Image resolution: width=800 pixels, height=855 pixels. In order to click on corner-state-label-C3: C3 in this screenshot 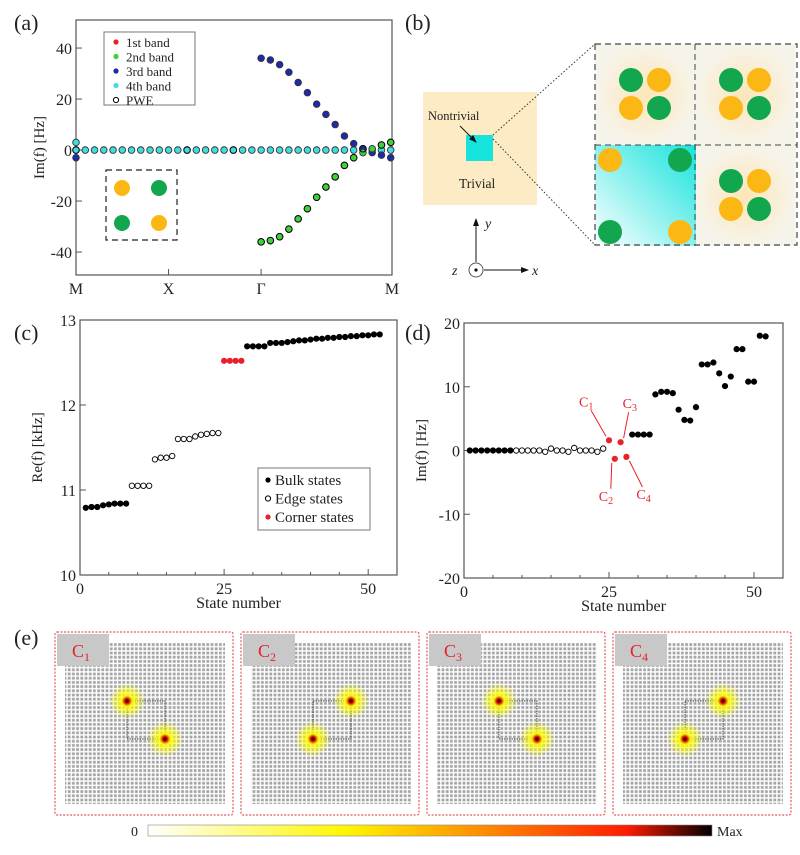, I will do `click(630, 405)`.